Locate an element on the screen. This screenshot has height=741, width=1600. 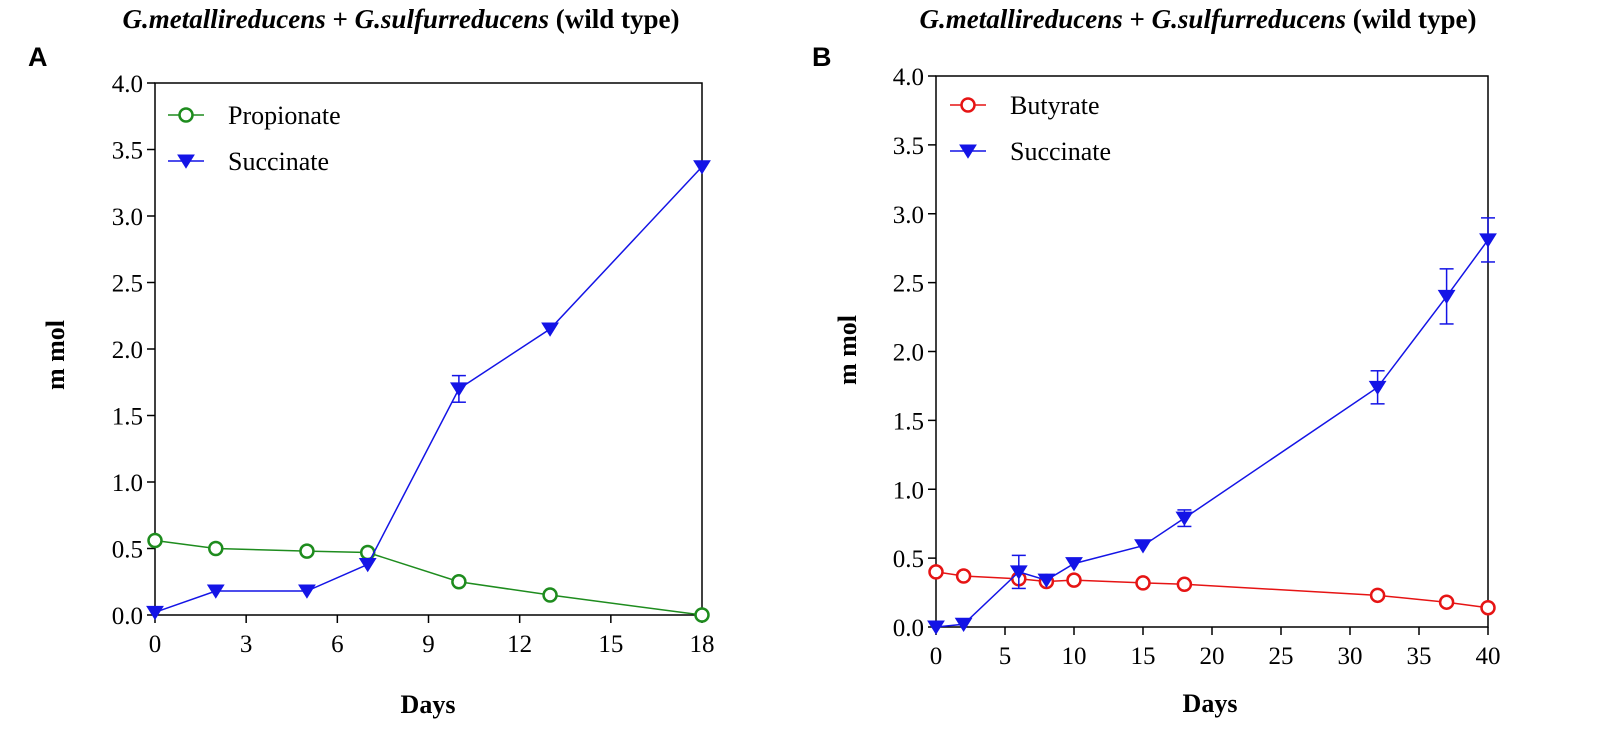
x-tick-label: 10 is located at coordinates (1074, 656).